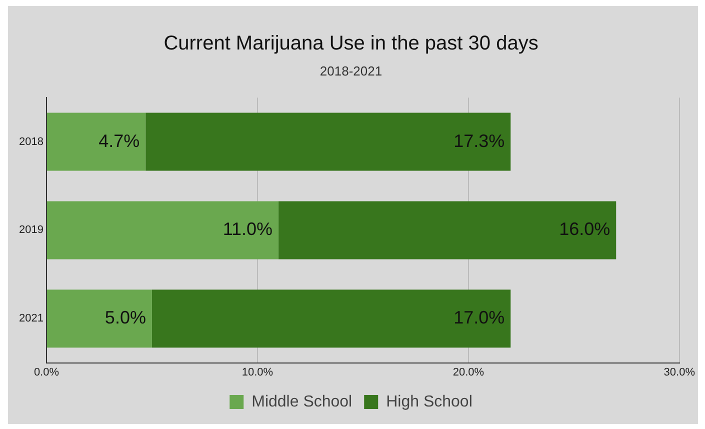  I want to click on legend-label: High School, so click(429, 401).